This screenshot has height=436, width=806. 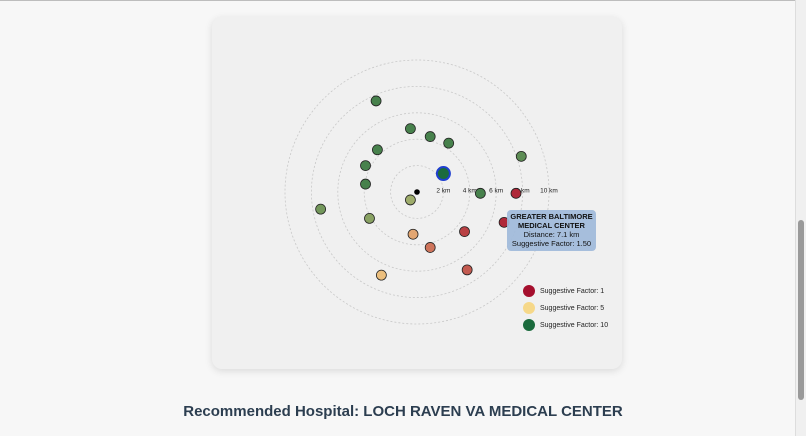 What do you see at coordinates (523, 191) in the screenshot?
I see `ring-label: 8 km` at bounding box center [523, 191].